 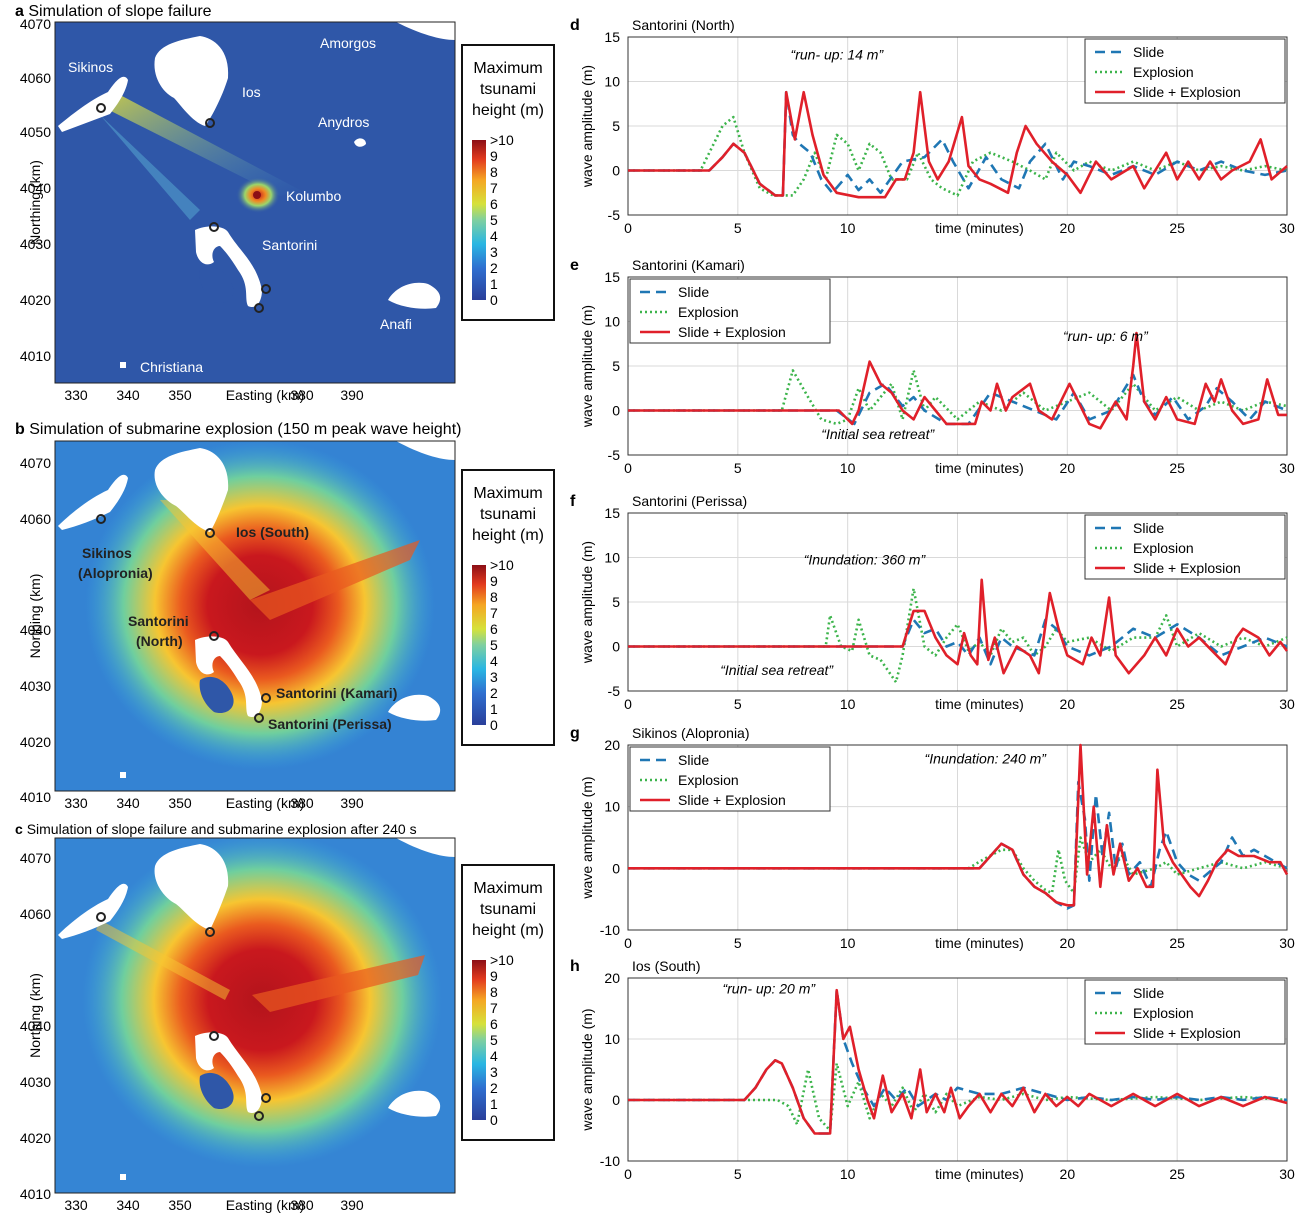 What do you see at coordinates (348, 43) in the screenshot?
I see `map-label: Amorgos` at bounding box center [348, 43].